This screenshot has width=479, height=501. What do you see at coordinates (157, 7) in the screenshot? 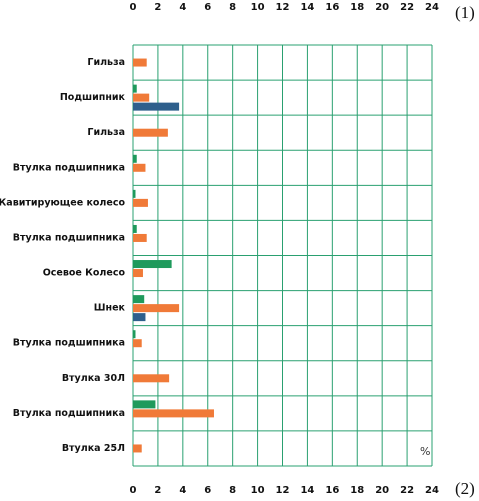
I see `x-tick-label-top: 2` at bounding box center [157, 7].